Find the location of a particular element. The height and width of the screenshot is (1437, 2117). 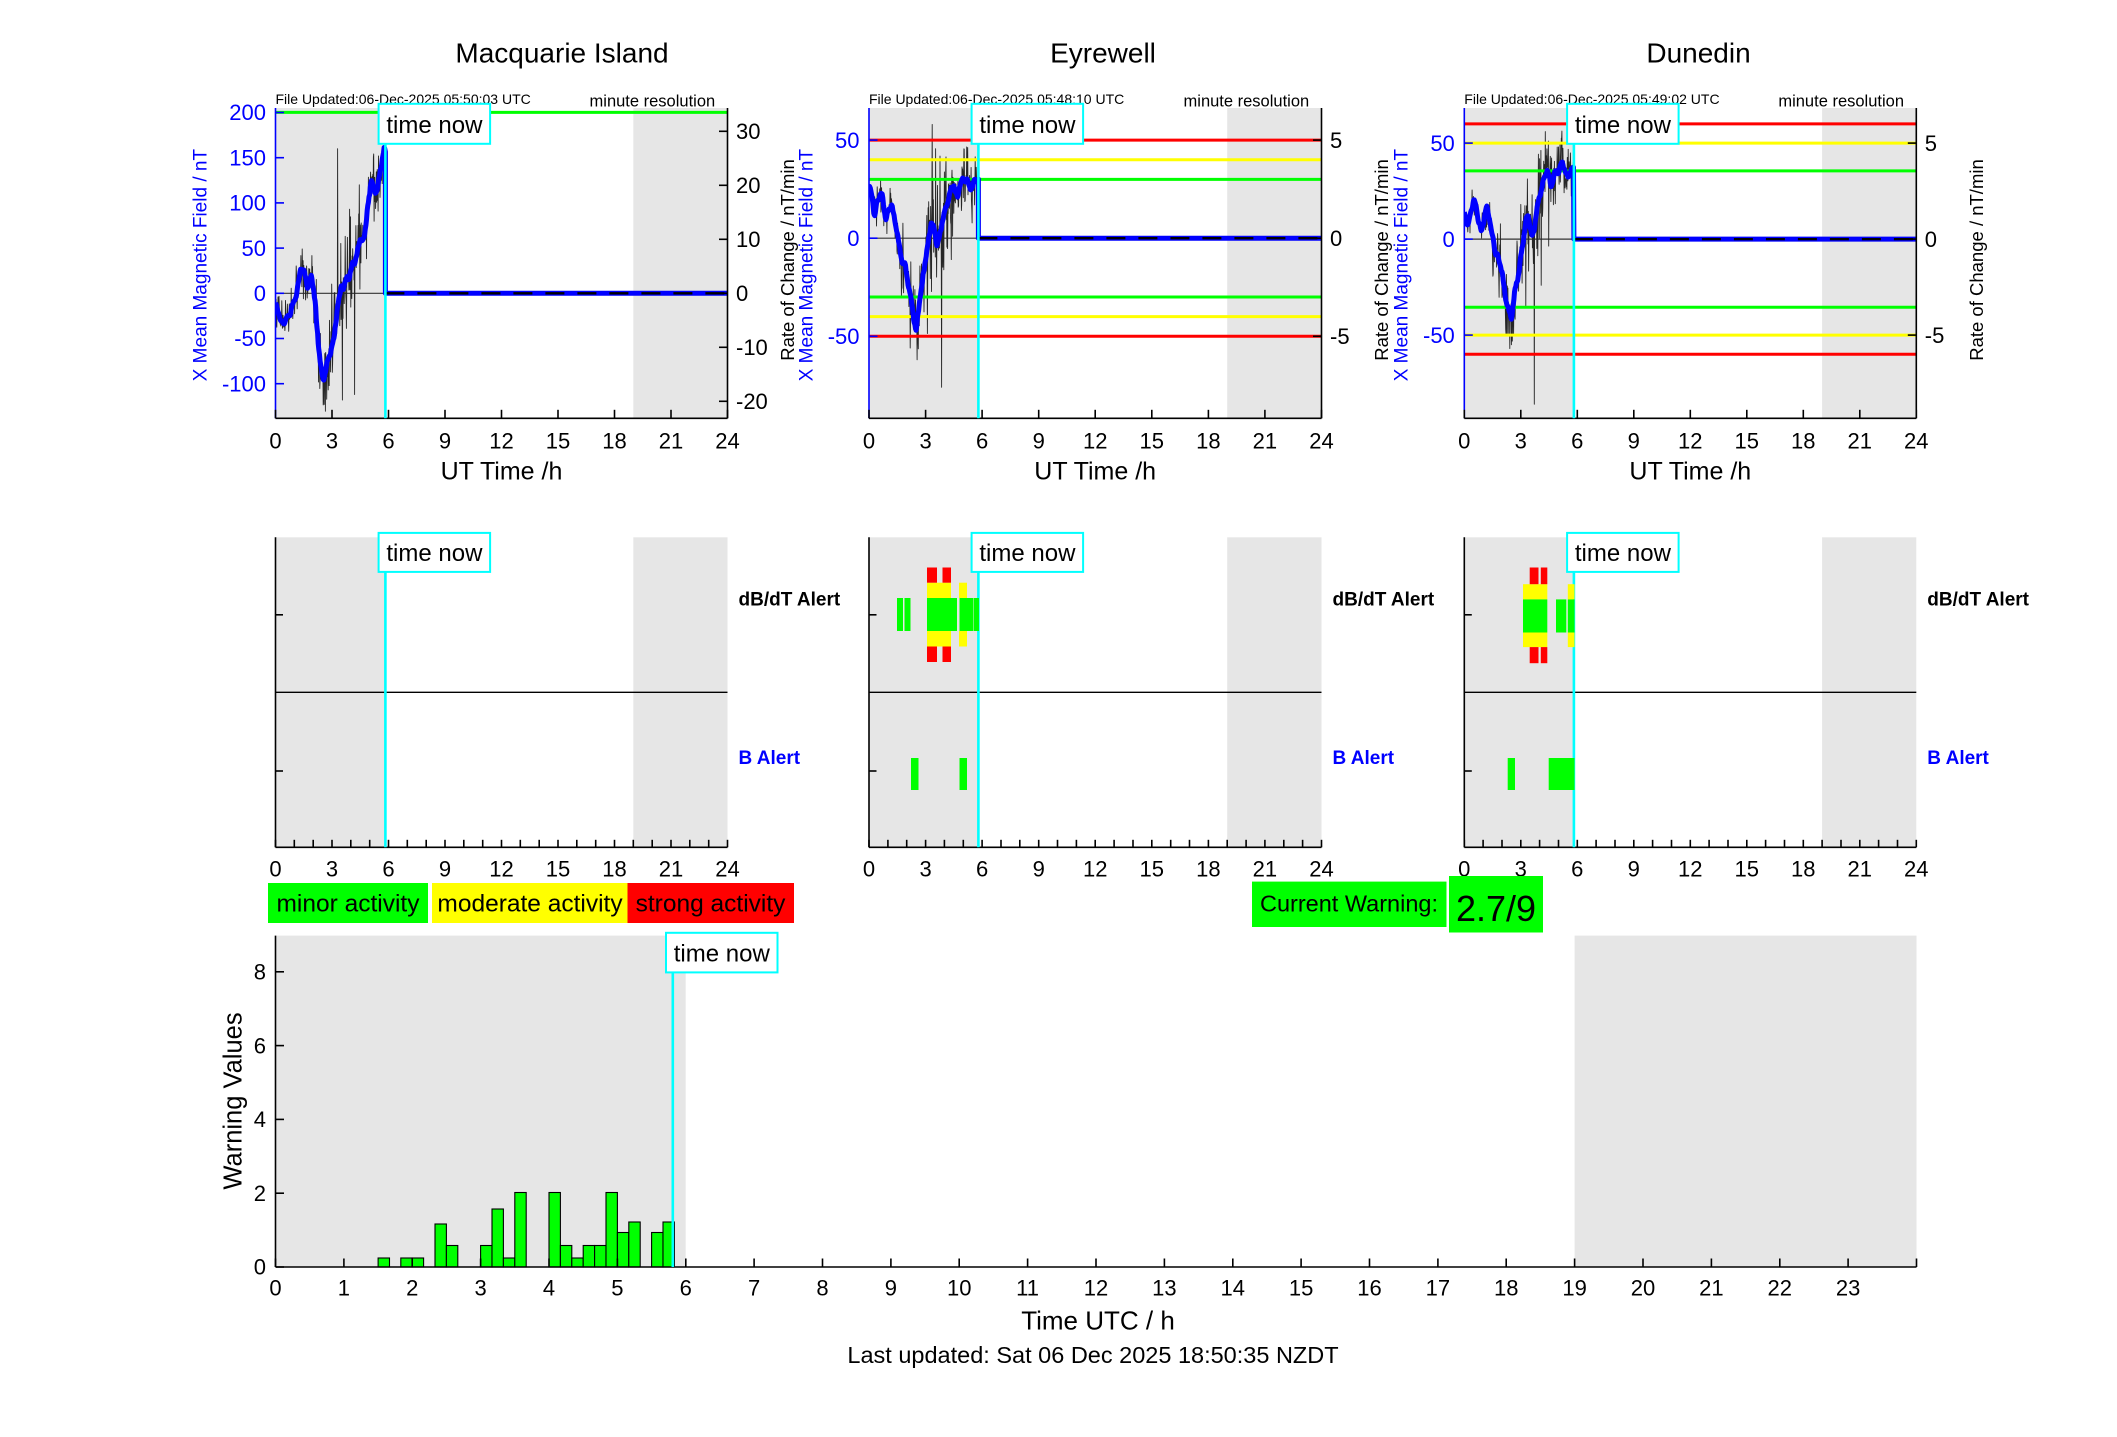

svg-text: 30 is located at coordinates (748, 131).